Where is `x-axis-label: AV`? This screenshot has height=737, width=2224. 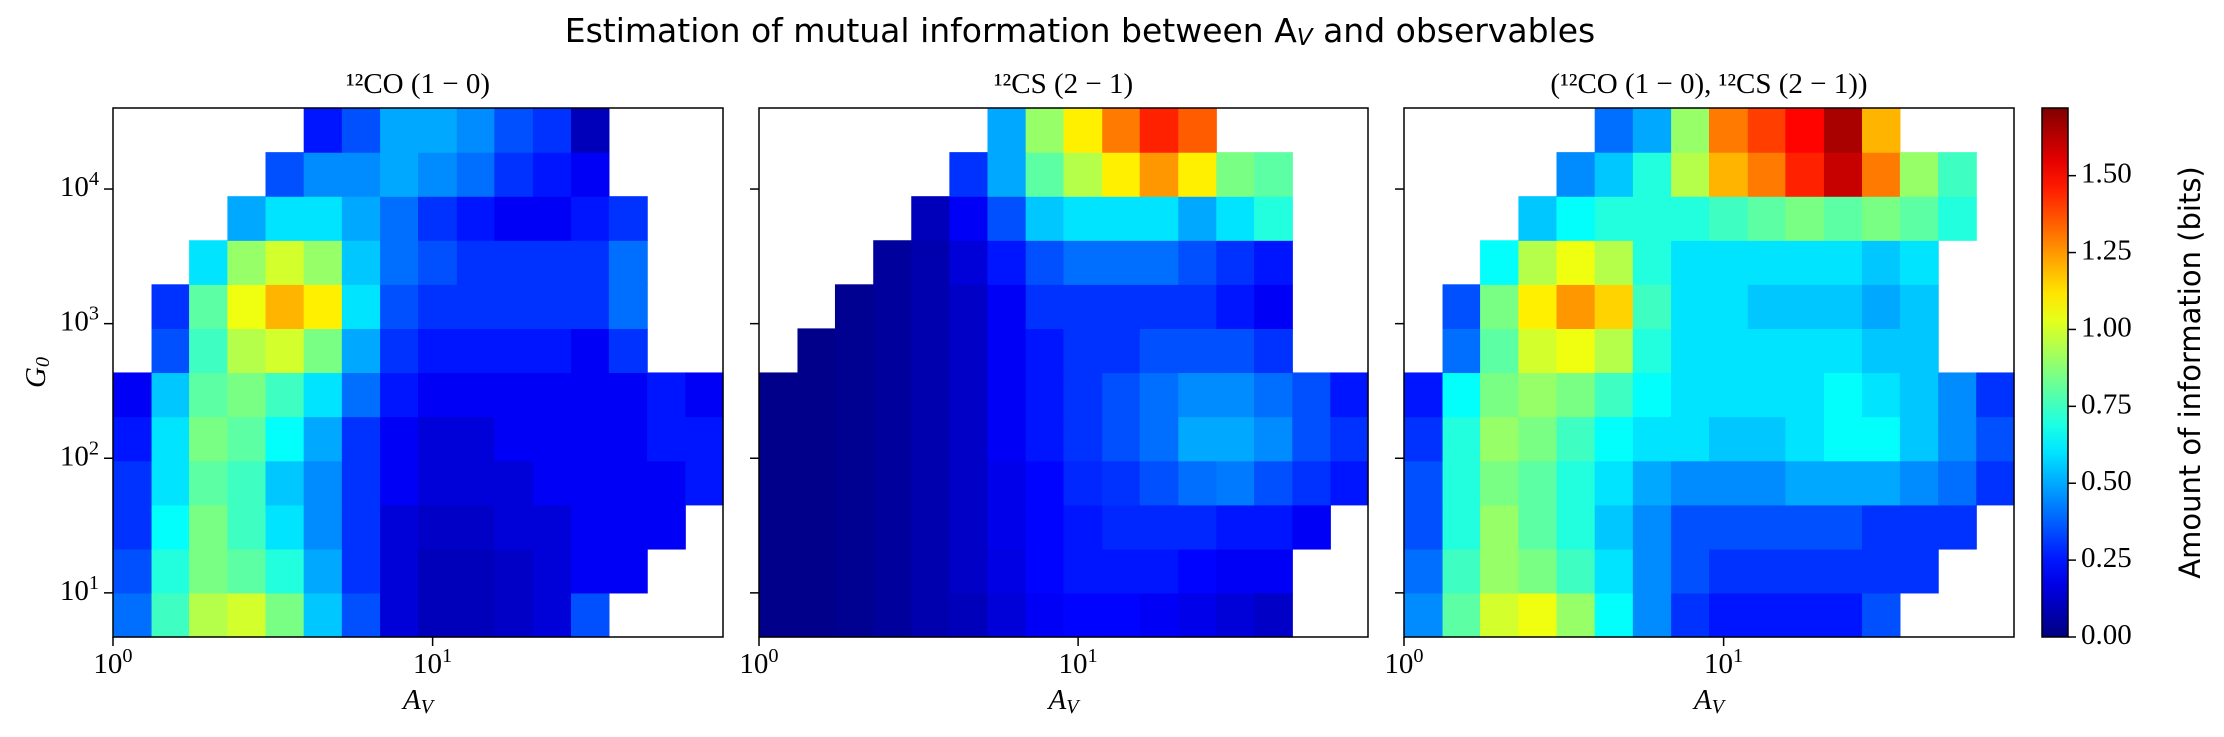 x-axis-label: AV is located at coordinates (1709, 701).